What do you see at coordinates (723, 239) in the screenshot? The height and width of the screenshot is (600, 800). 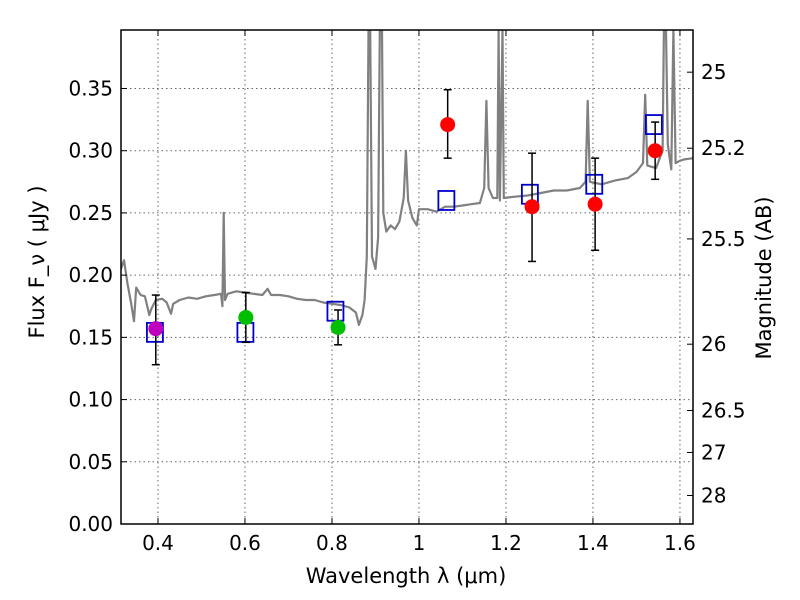 I see `mag-tick-label: 25.5` at bounding box center [723, 239].